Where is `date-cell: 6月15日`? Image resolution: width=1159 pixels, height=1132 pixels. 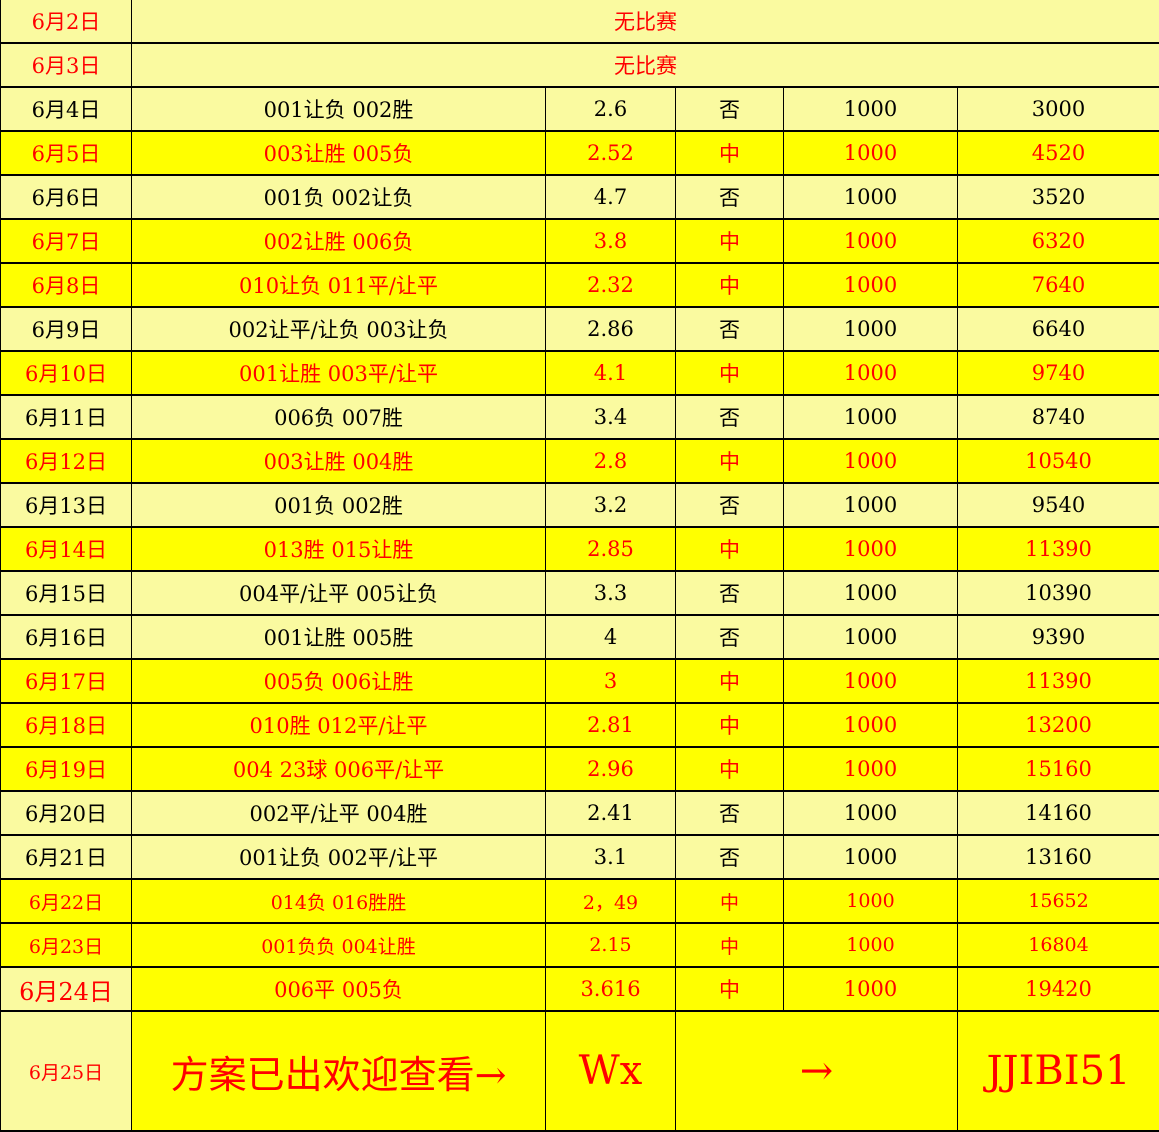
date-cell: 6月15日 is located at coordinates (66, 593).